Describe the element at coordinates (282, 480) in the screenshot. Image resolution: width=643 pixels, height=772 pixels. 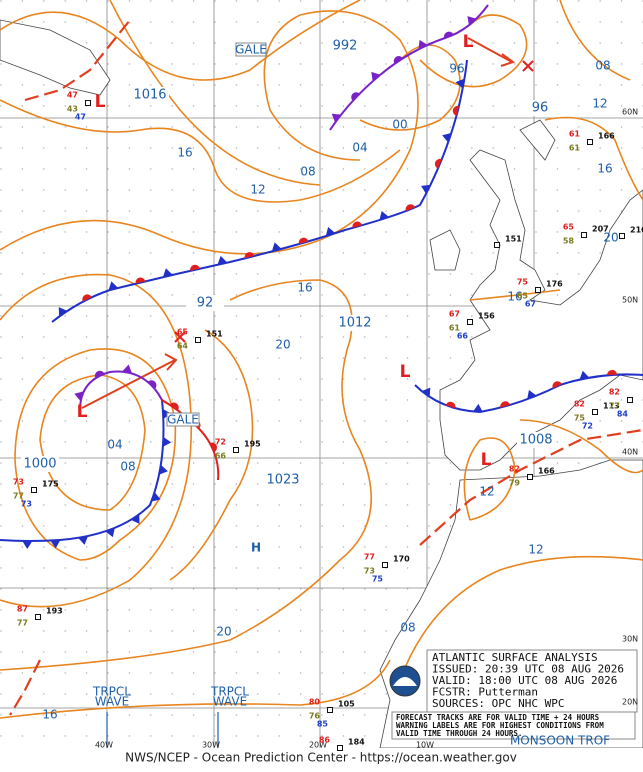
I see `isobar-label: 1023` at that location.